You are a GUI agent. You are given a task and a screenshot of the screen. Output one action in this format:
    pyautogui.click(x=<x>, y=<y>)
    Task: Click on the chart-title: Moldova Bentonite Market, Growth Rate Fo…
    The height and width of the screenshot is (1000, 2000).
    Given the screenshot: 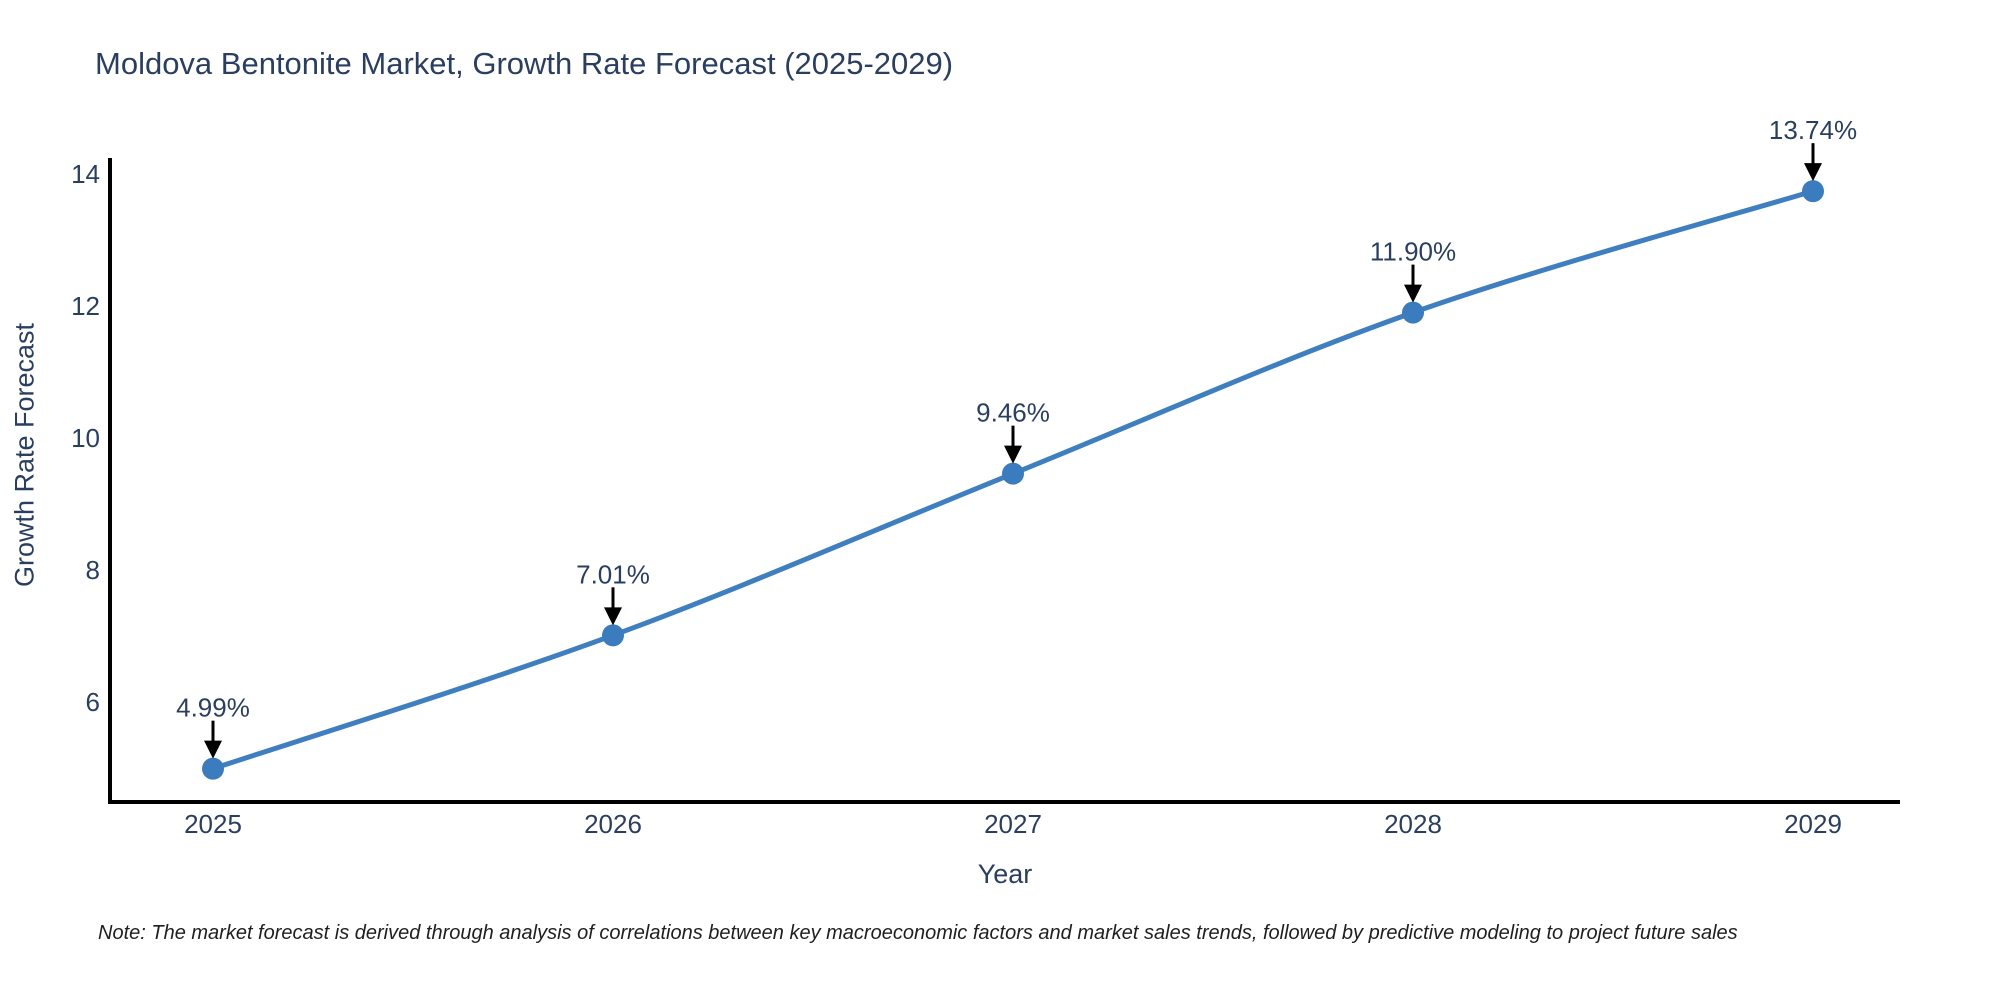 What is the action you would take?
    pyautogui.click(x=524, y=63)
    